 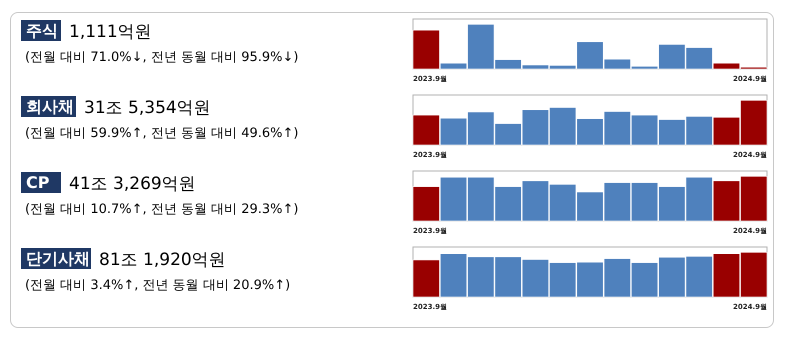 I want to click on text: 81조 1,920억원, so click(x=162, y=260).